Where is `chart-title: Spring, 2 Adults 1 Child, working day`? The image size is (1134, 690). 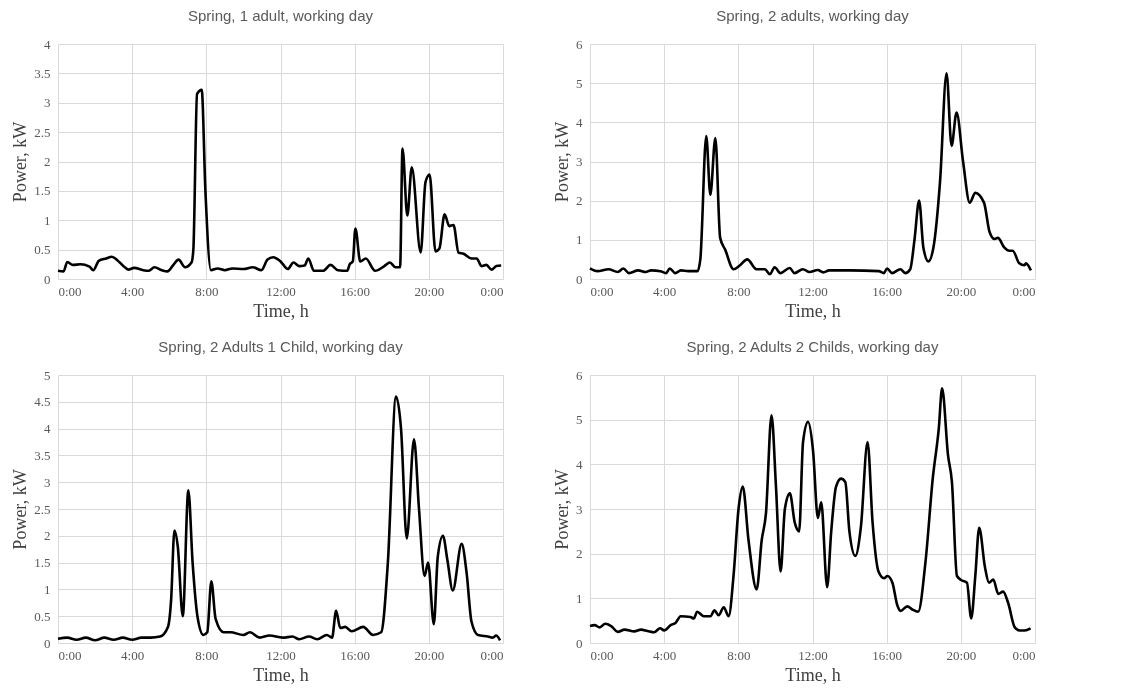 chart-title: Spring, 2 Adults 1 Child, working day is located at coordinates (281, 346).